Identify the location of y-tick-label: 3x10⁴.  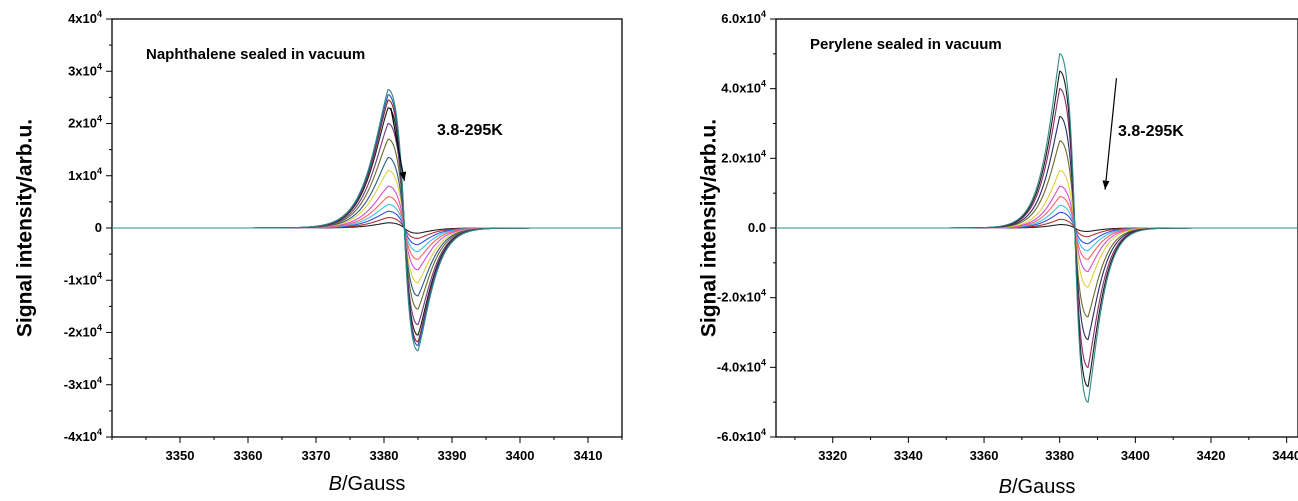
(85, 69).